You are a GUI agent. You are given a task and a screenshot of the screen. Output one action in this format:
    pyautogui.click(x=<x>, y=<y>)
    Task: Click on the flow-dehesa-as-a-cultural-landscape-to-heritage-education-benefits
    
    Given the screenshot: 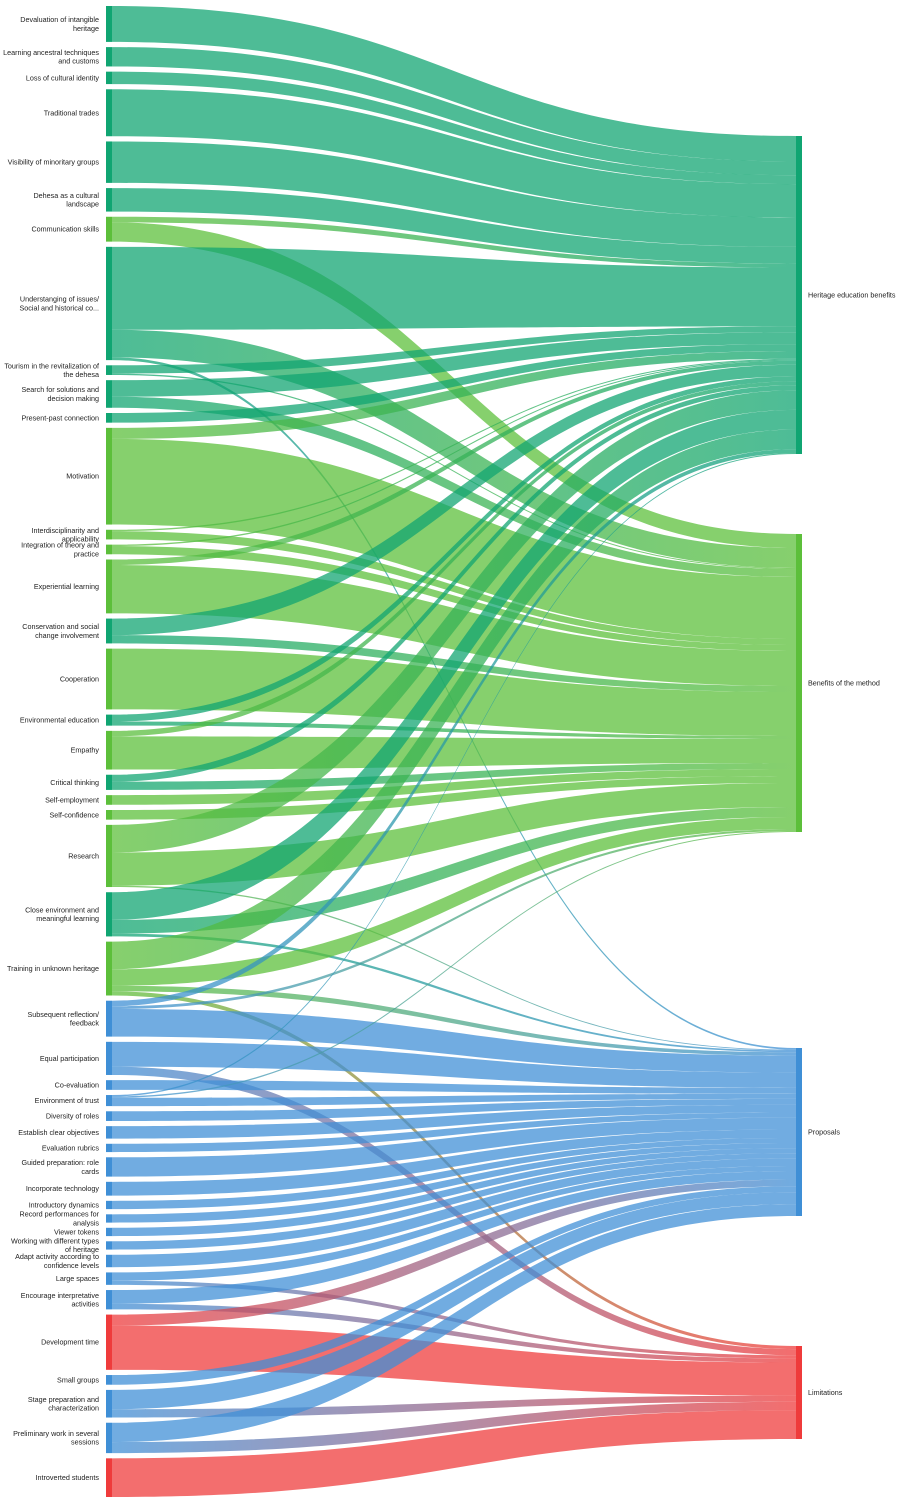 What is the action you would take?
    pyautogui.click(x=454, y=226)
    